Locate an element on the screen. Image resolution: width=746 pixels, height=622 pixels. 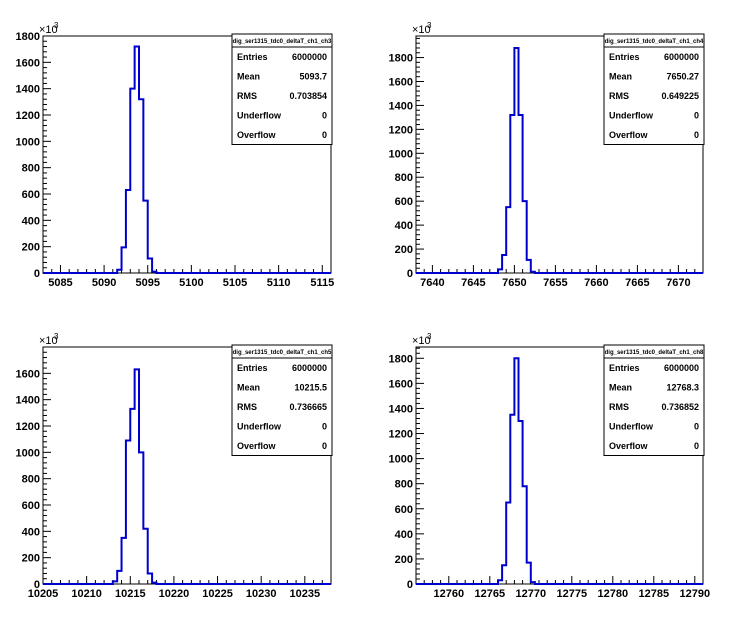
x-tick-label: 12765 is located at coordinates (490, 594).